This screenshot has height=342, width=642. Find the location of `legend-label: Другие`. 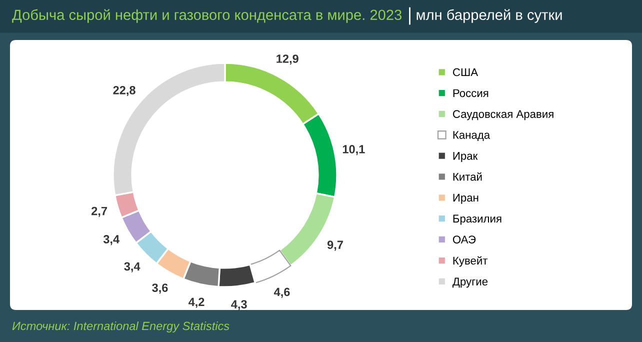

legend-label: Другие is located at coordinates (470, 283).